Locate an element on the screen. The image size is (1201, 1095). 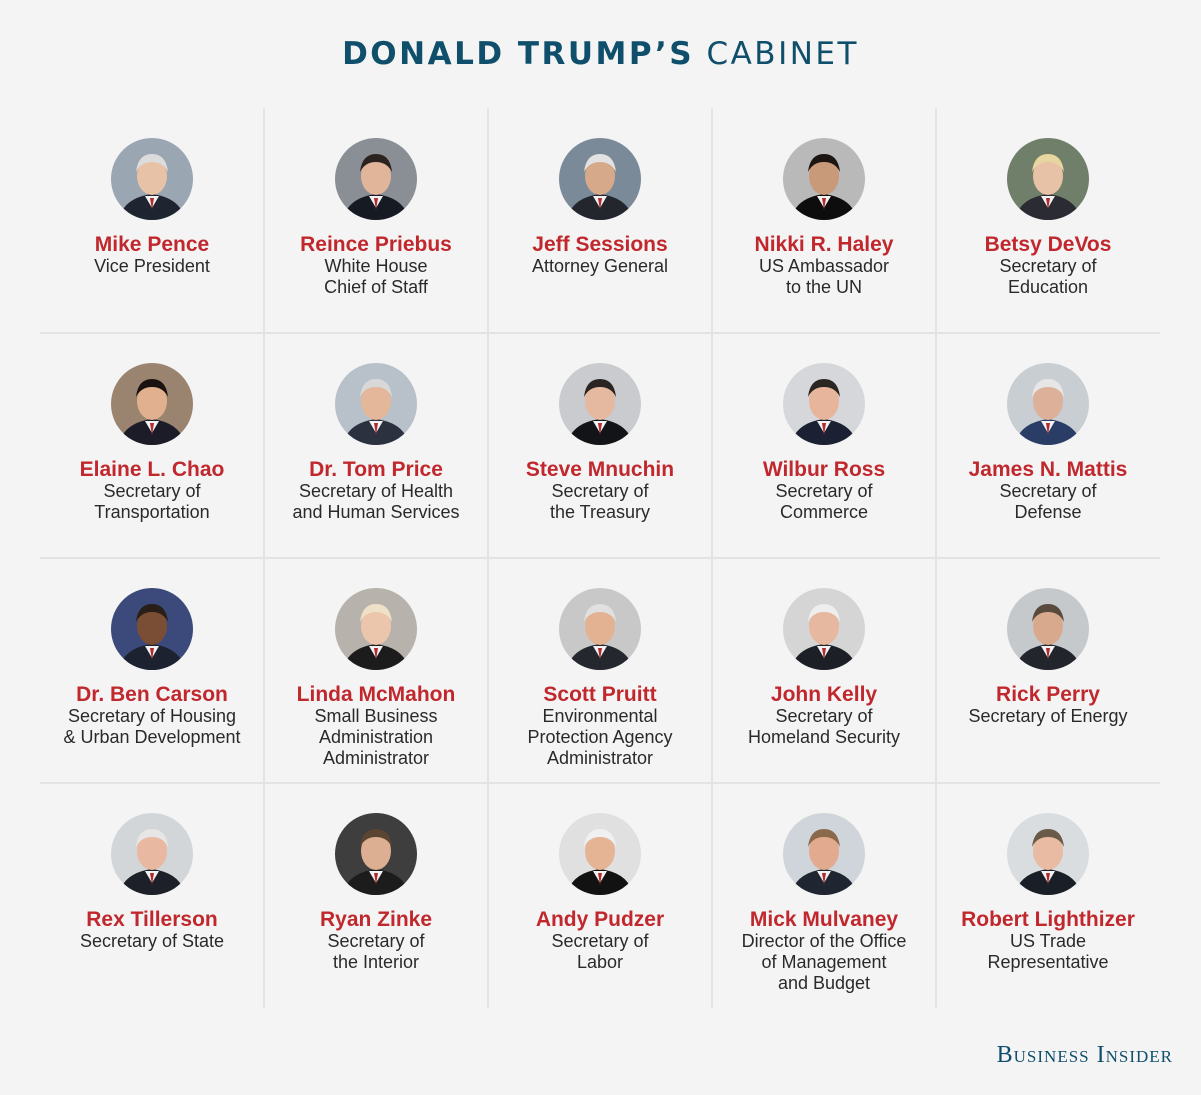
title-light: CABINET is located at coordinates (782, 54).